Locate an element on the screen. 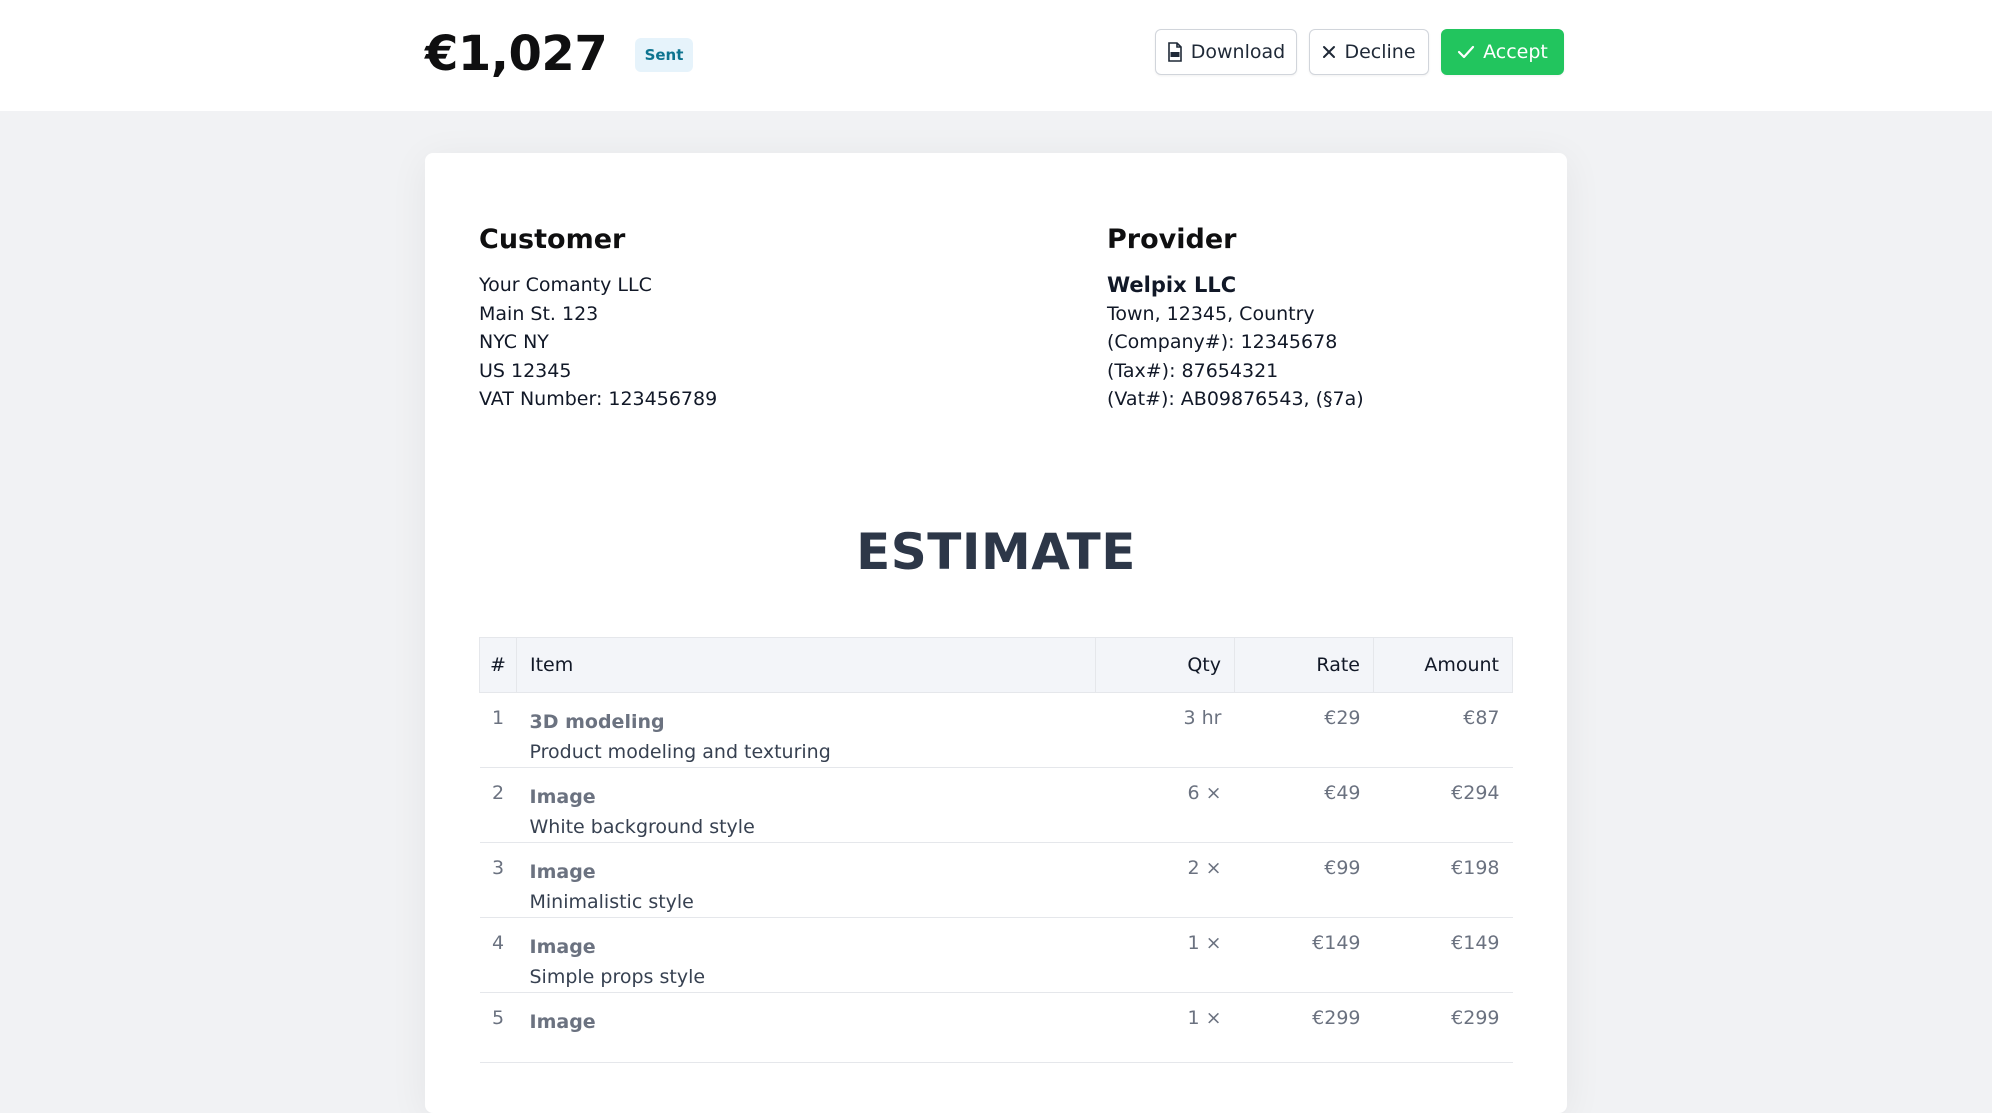 The width and height of the screenshot is (1992, 1113). provider-name: Welpix LLC is located at coordinates (1172, 285).